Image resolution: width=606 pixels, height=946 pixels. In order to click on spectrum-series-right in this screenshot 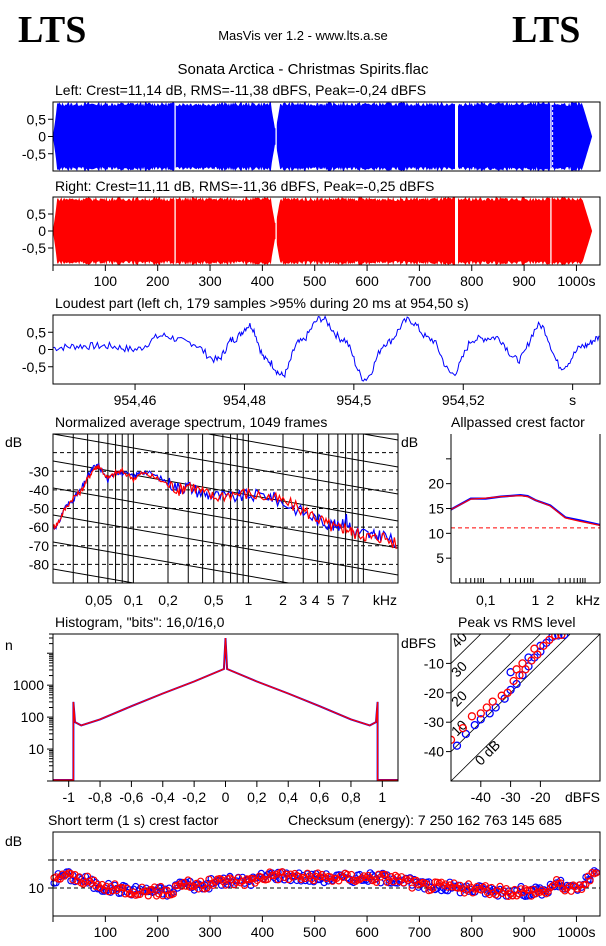, I will do `click(225, 506)`.